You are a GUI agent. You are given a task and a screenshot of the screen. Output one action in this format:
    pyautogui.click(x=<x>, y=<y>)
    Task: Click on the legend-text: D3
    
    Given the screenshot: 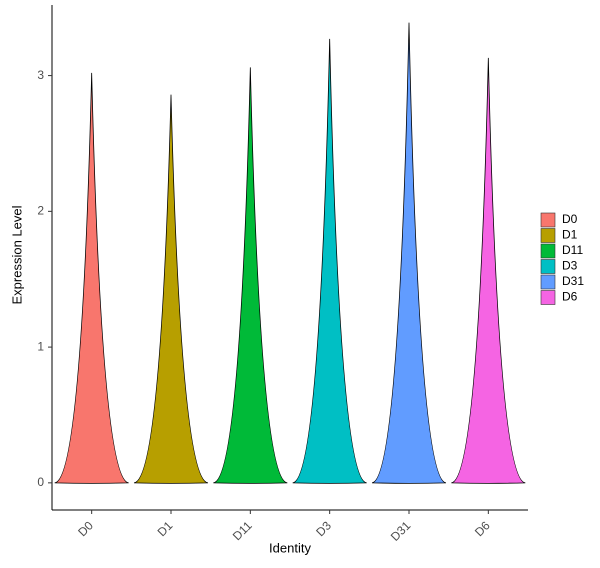 What is the action you would take?
    pyautogui.click(x=570, y=266)
    